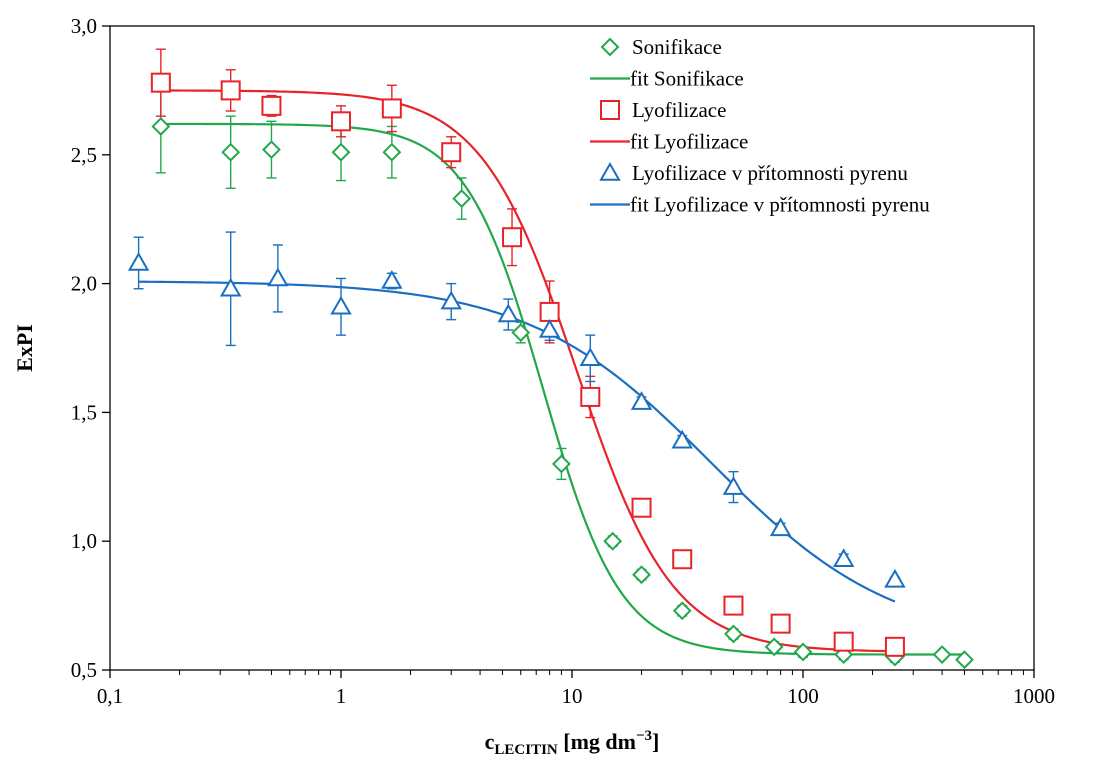 The height and width of the screenshot is (762, 1093). I want to click on y-tick-label: 2,0, so click(84, 284).